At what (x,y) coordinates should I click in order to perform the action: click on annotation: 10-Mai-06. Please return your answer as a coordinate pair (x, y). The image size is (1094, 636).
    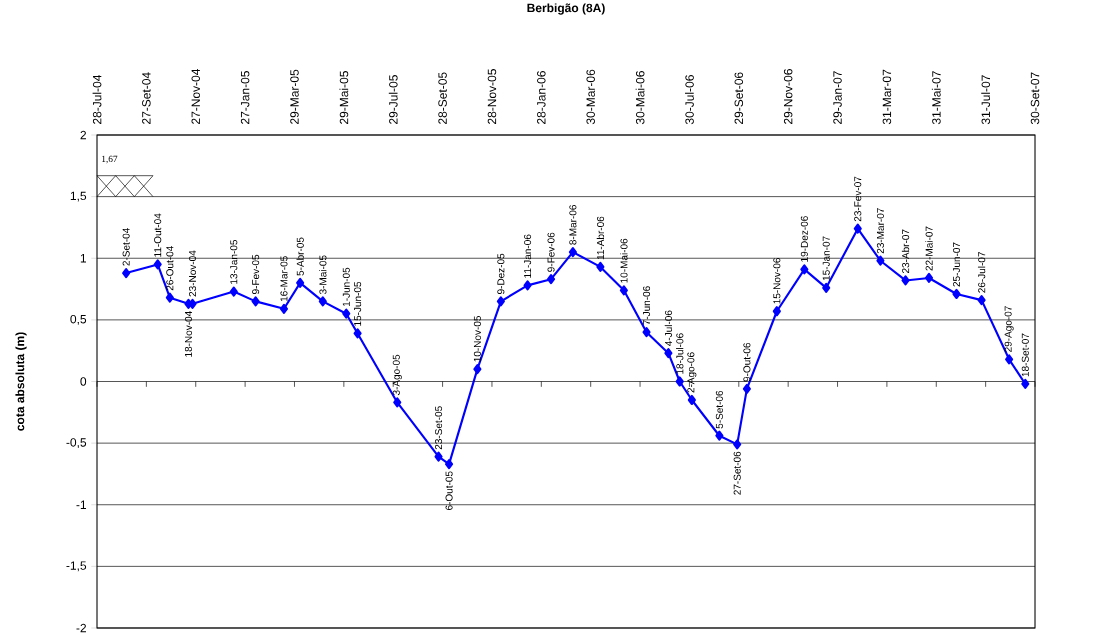
    Looking at the image, I should click on (624, 260).